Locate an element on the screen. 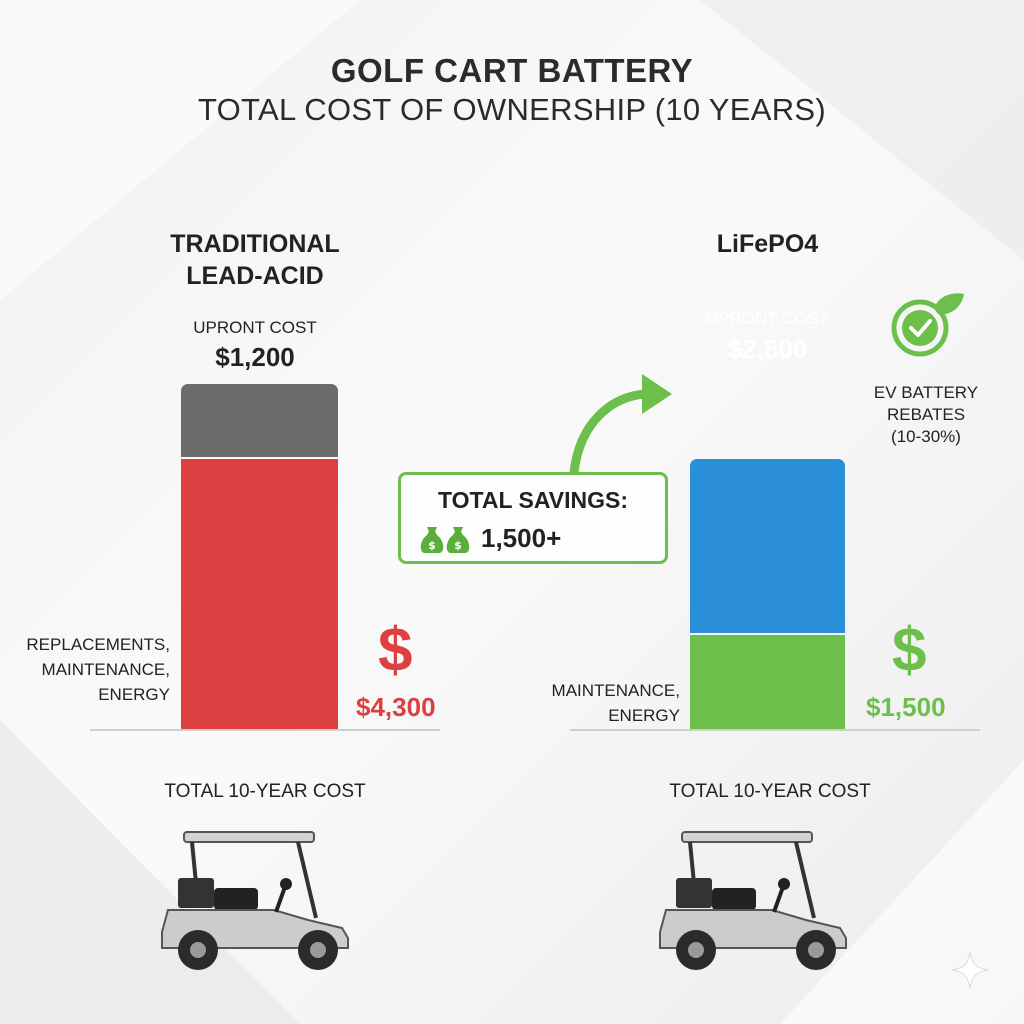  lfp-other-label: MAINTENANCE, ENERGY is located at coordinates (600, 703).